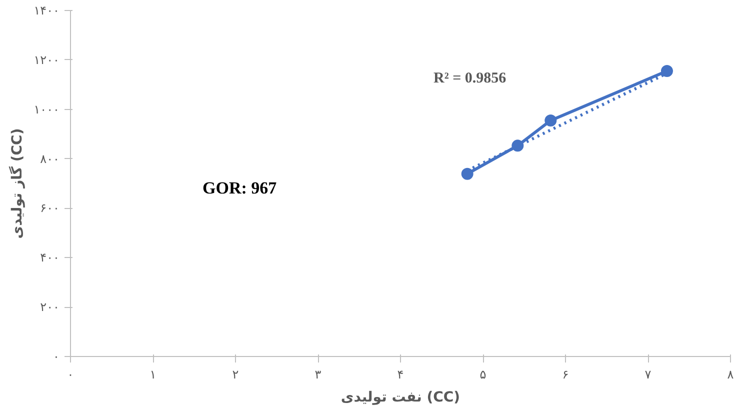 The height and width of the screenshot is (416, 740). I want to click on x-tick-label: ۰, so click(70, 375).